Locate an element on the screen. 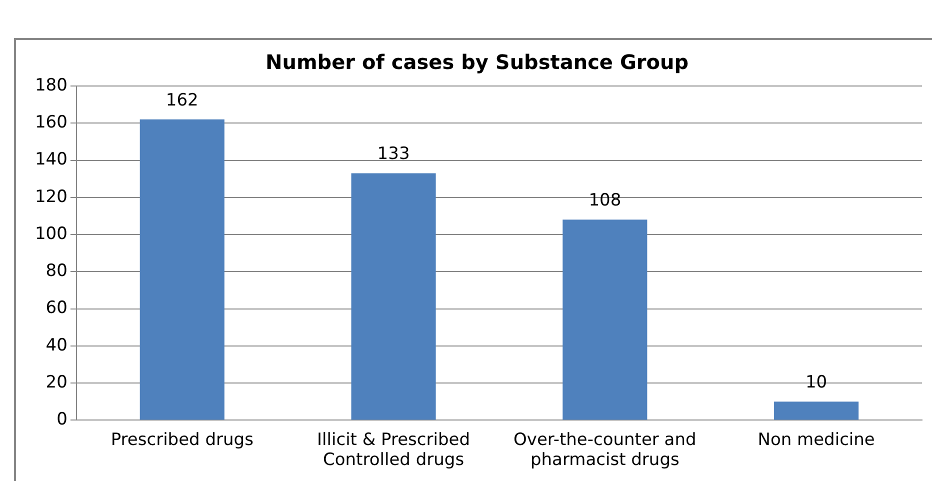 The image size is (932, 481). y-tick-label: 60 is located at coordinates (57, 308).